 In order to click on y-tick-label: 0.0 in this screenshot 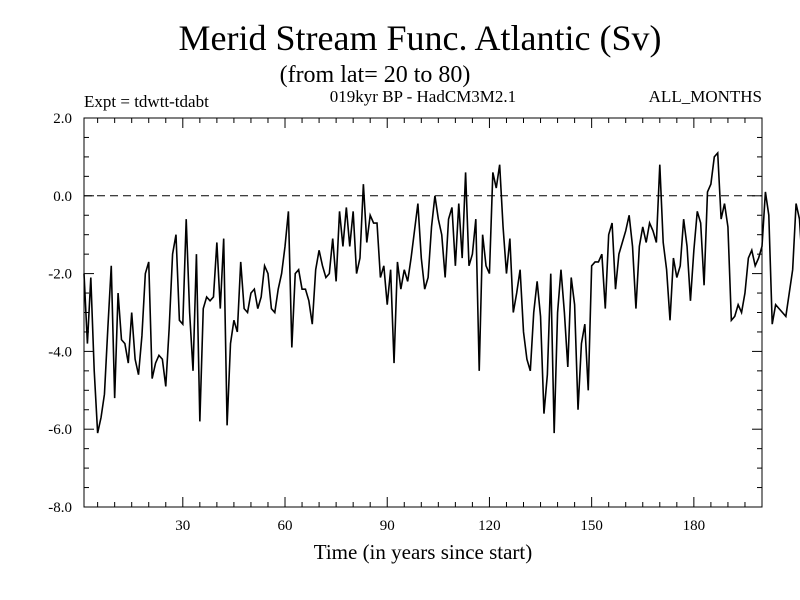, I will do `click(62, 197)`.